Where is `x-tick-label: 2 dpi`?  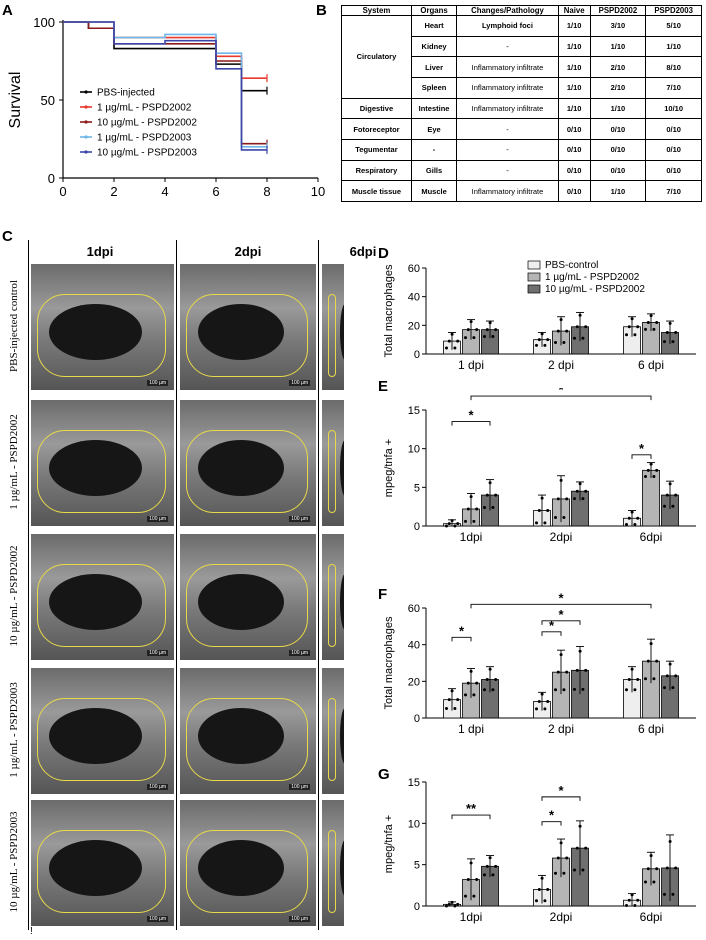
x-tick-label: 2 dpi is located at coordinates (561, 729).